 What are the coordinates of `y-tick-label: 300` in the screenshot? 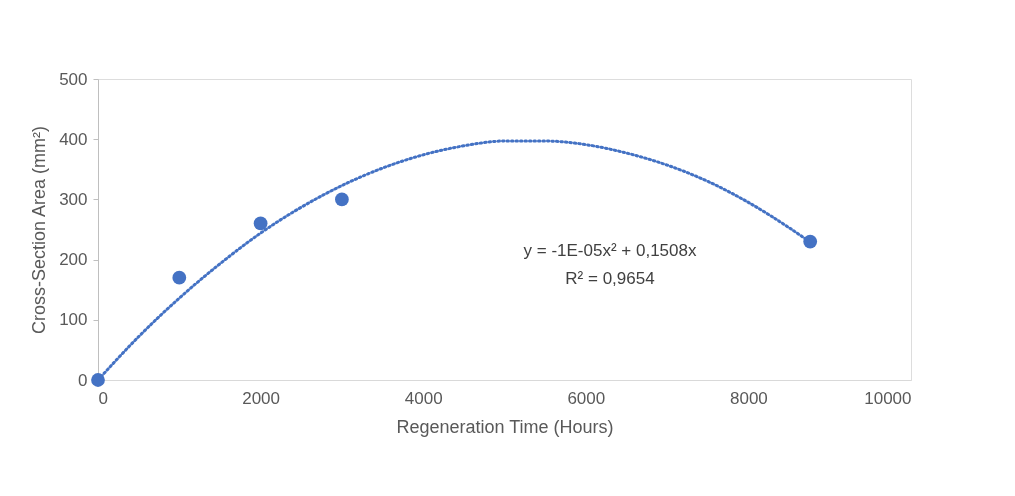 It's located at (73, 199).